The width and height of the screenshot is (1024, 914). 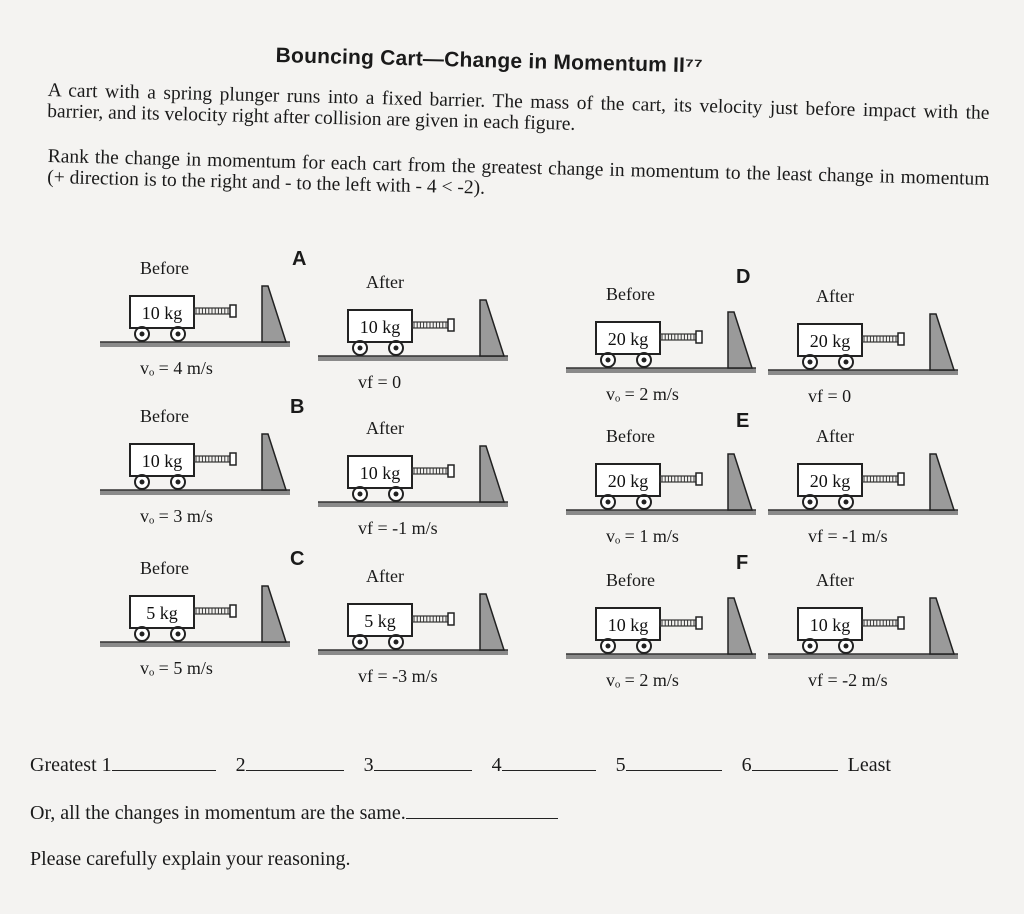 What do you see at coordinates (548, 761) in the screenshot?
I see `rank-4-blank` at bounding box center [548, 761].